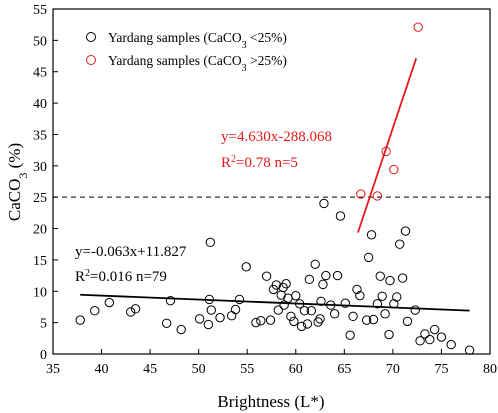 The height and width of the screenshot is (413, 498). What do you see at coordinates (490, 369) in the screenshot?
I see `x-tick-label: 80` at bounding box center [490, 369].